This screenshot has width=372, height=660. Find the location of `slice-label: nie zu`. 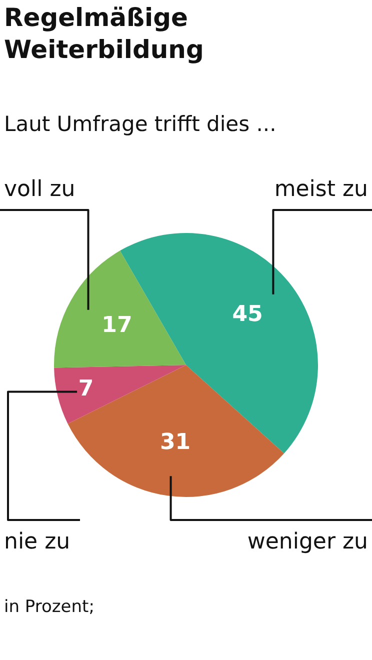

slice-label: nie zu is located at coordinates (37, 542).